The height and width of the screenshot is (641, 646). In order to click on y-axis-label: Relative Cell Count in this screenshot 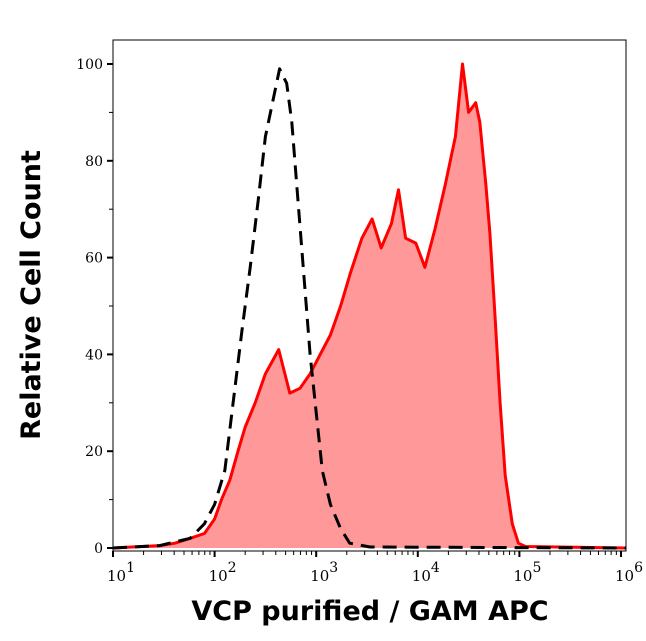, I will do `click(31, 295)`.